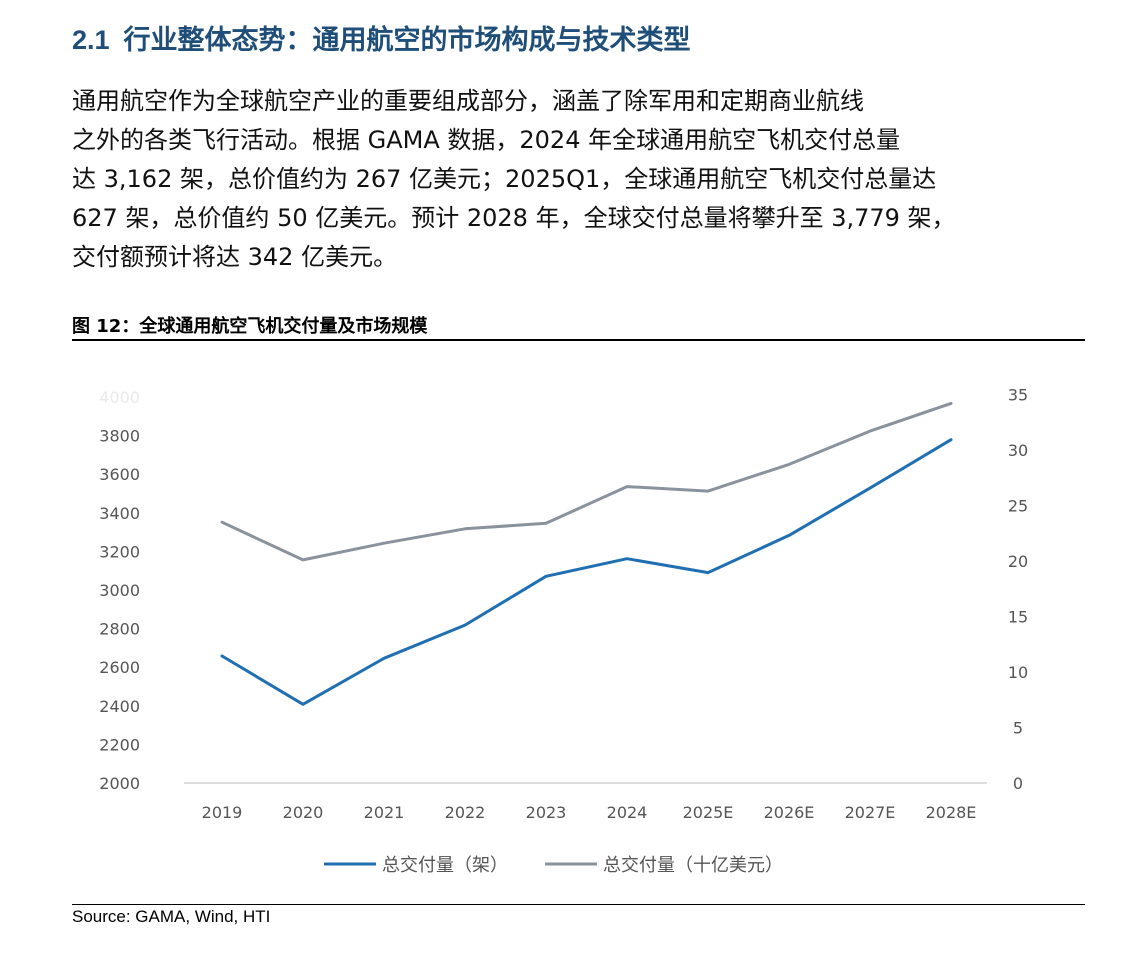 This screenshot has width=1139, height=957. What do you see at coordinates (627, 812) in the screenshot?
I see `x-axis-tick-label: 2024` at bounding box center [627, 812].